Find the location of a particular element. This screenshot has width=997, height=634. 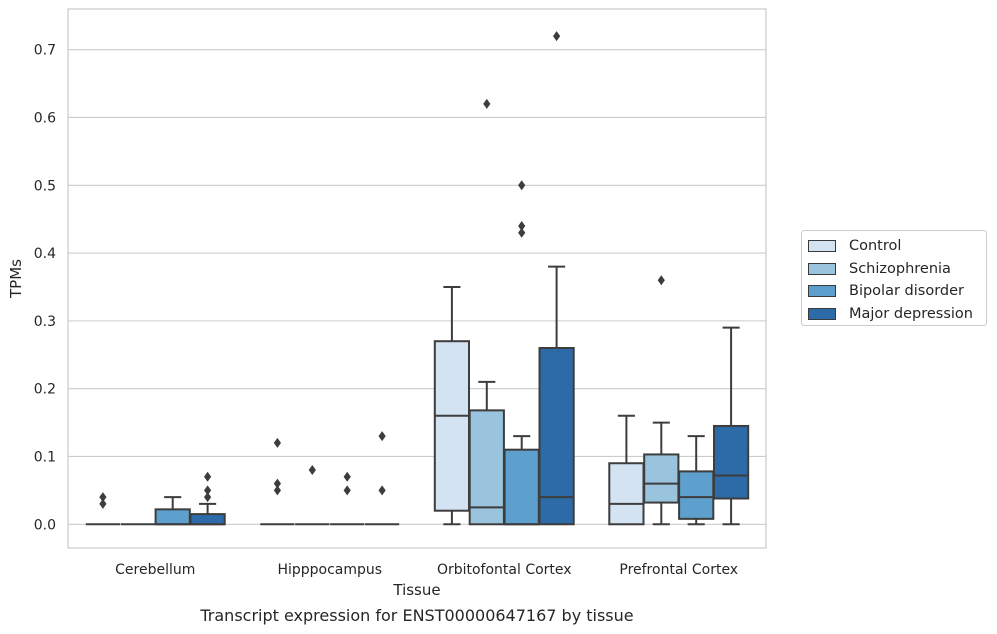

legend-item-bipolar-disorder: Bipolar disorder is located at coordinates (897, 291).